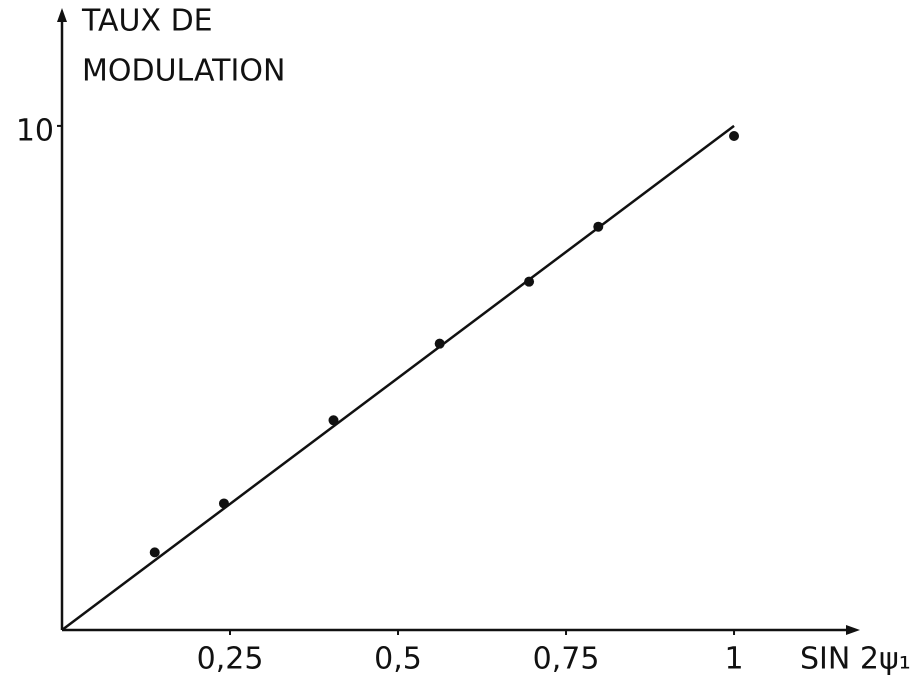 The width and height of the screenshot is (916, 680). What do you see at coordinates (566, 659) in the screenshot?
I see `x-tick-label: 0,75` at bounding box center [566, 659].